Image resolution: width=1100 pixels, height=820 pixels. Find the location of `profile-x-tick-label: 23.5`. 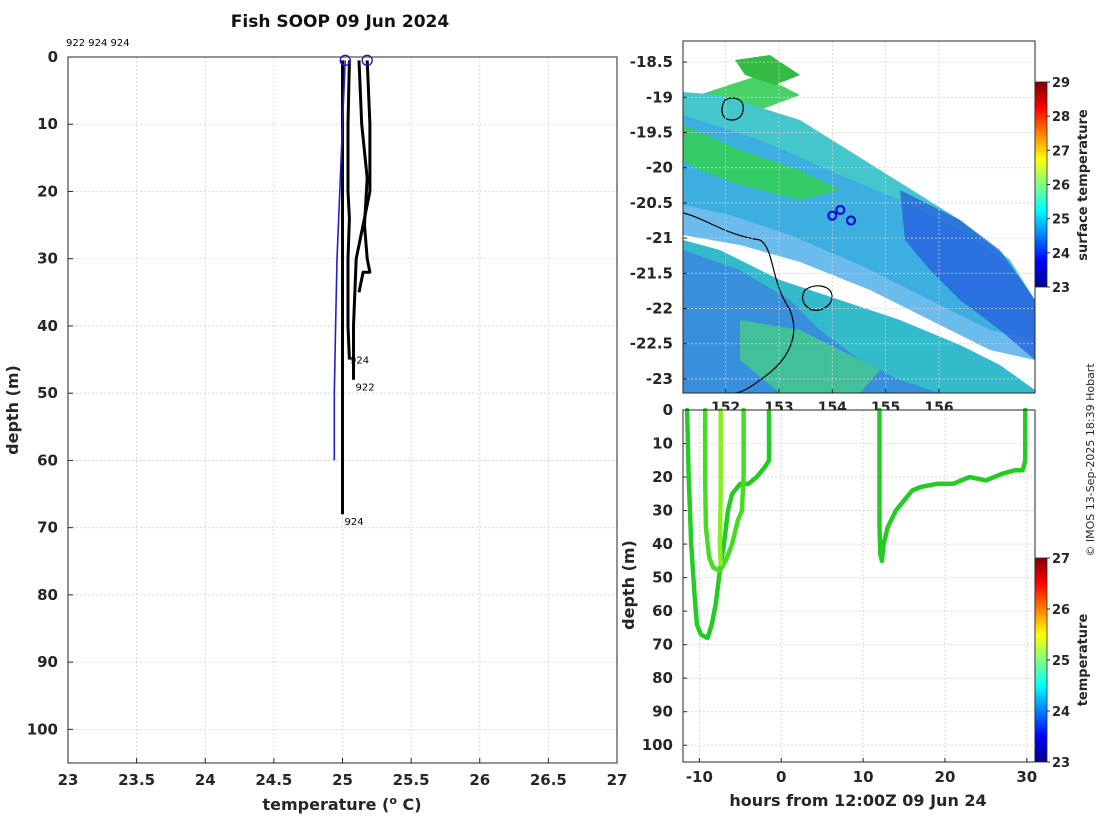

profile-x-tick-label: 23.5 is located at coordinates (136, 780).